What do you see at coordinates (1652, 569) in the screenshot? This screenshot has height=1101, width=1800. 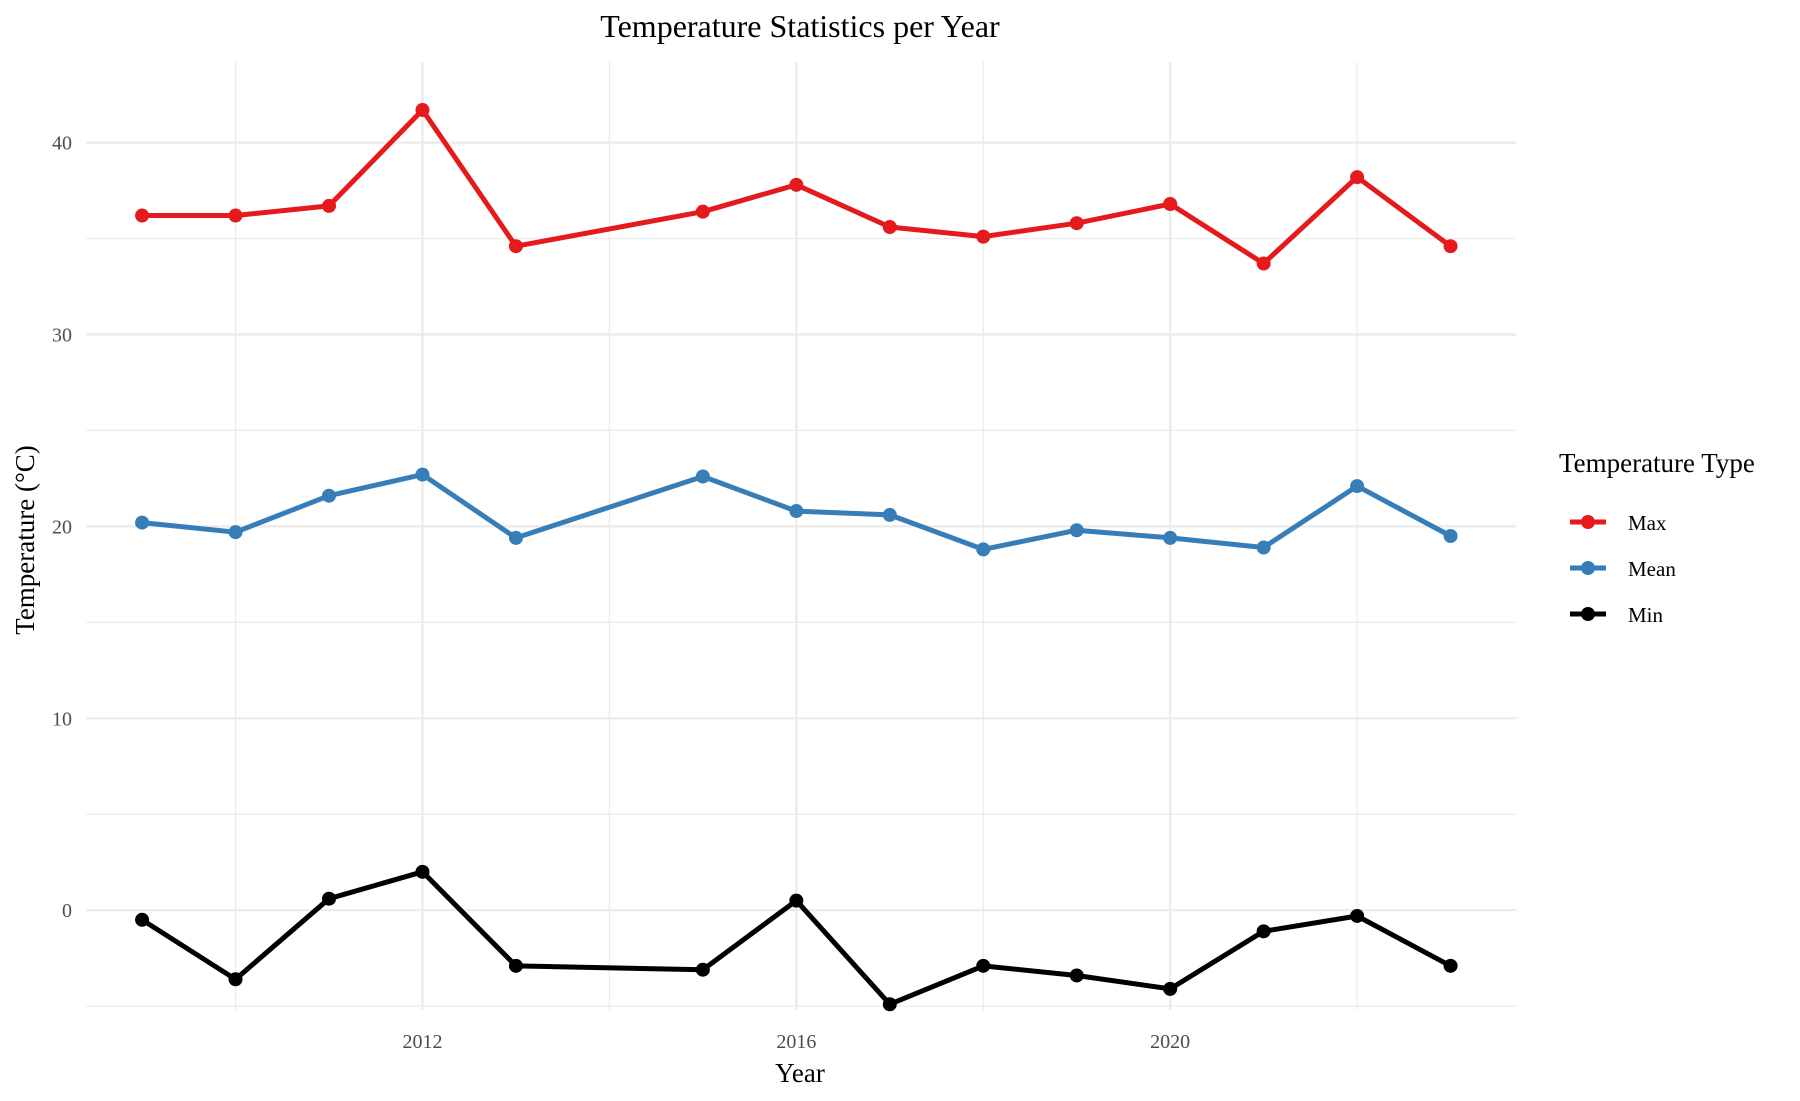 I see `legend-label: Mean` at bounding box center [1652, 569].